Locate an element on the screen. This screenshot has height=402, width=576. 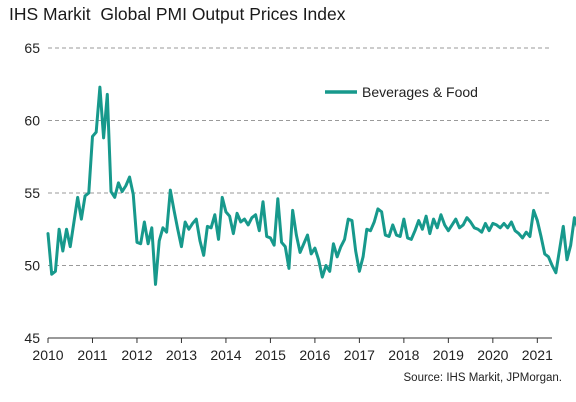
x-tick-label: 2017 is located at coordinates (359, 355).